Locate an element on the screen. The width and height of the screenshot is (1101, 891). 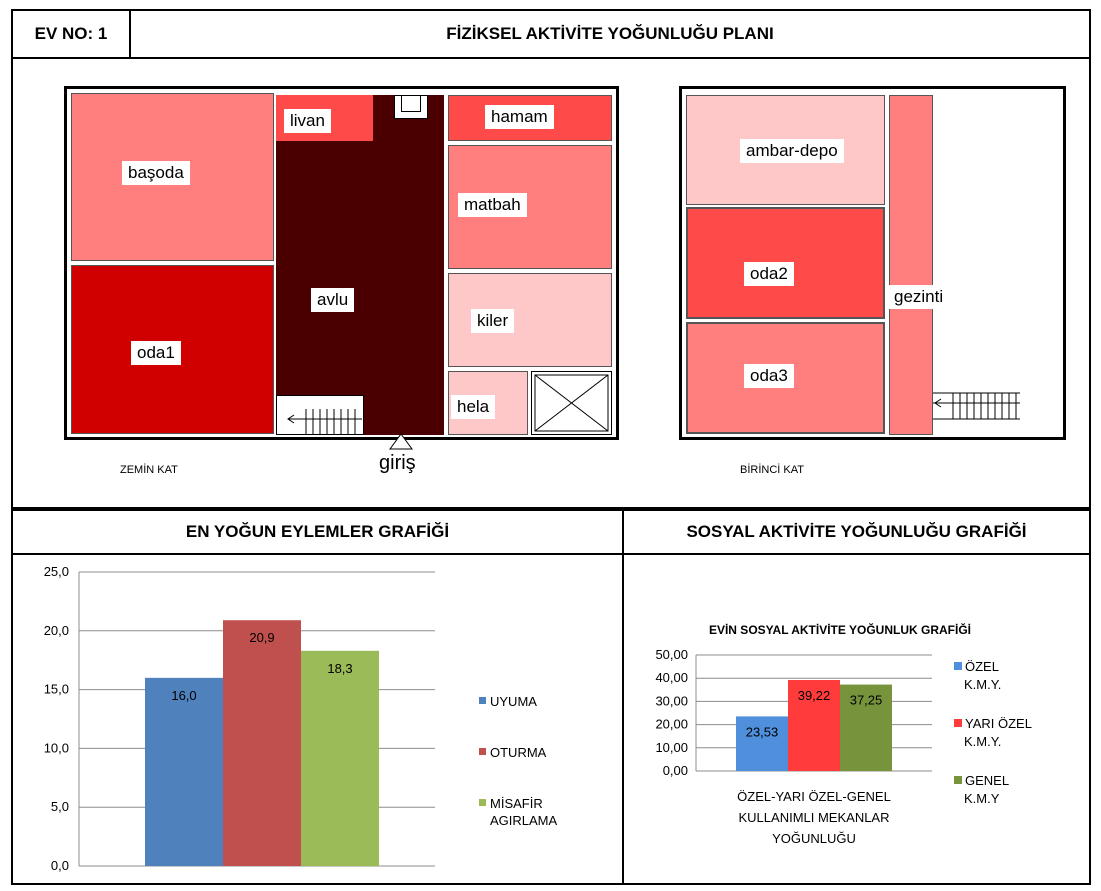
x-axis-label: YOĞUNLUĞU is located at coordinates (814, 838).